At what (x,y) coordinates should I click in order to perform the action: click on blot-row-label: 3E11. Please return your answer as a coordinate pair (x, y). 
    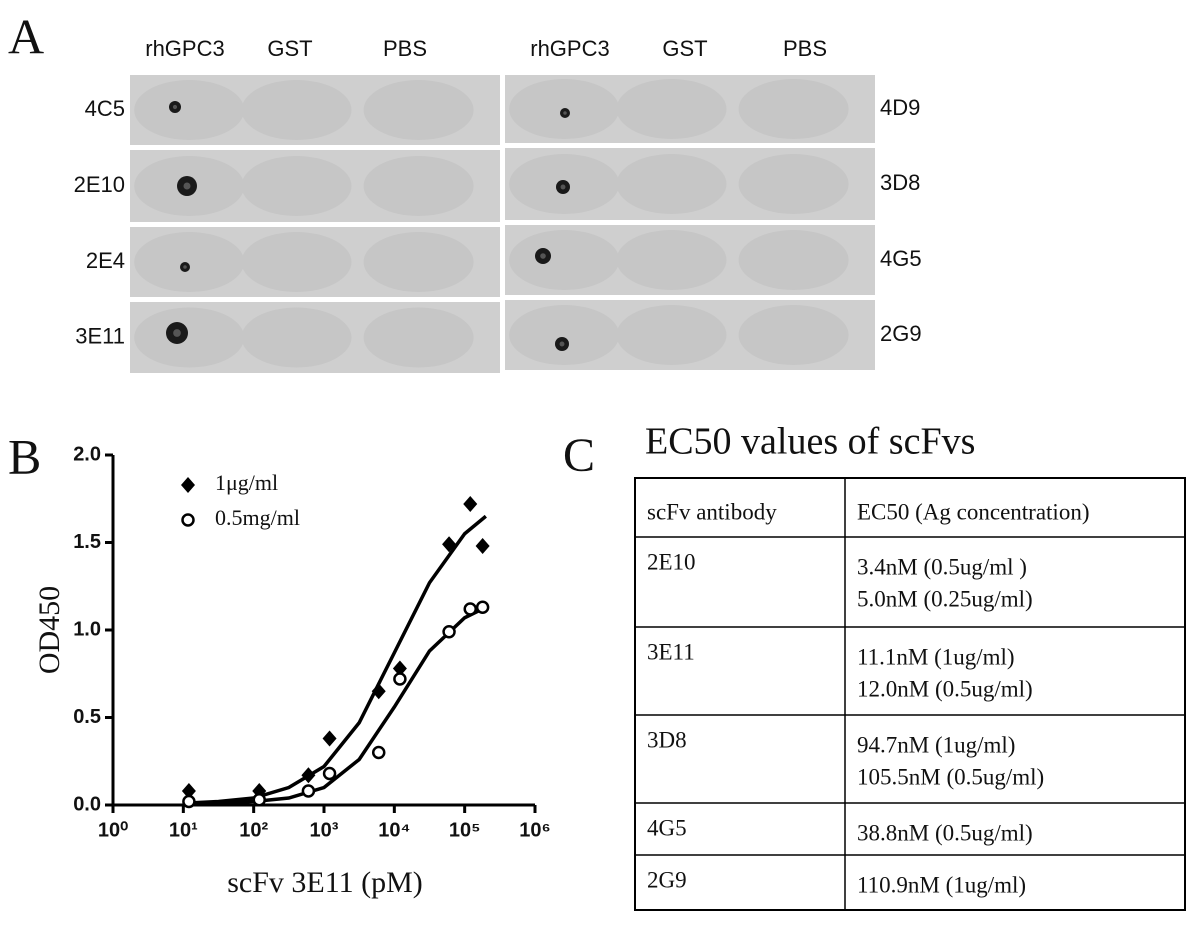
    Looking at the image, I should click on (100, 335).